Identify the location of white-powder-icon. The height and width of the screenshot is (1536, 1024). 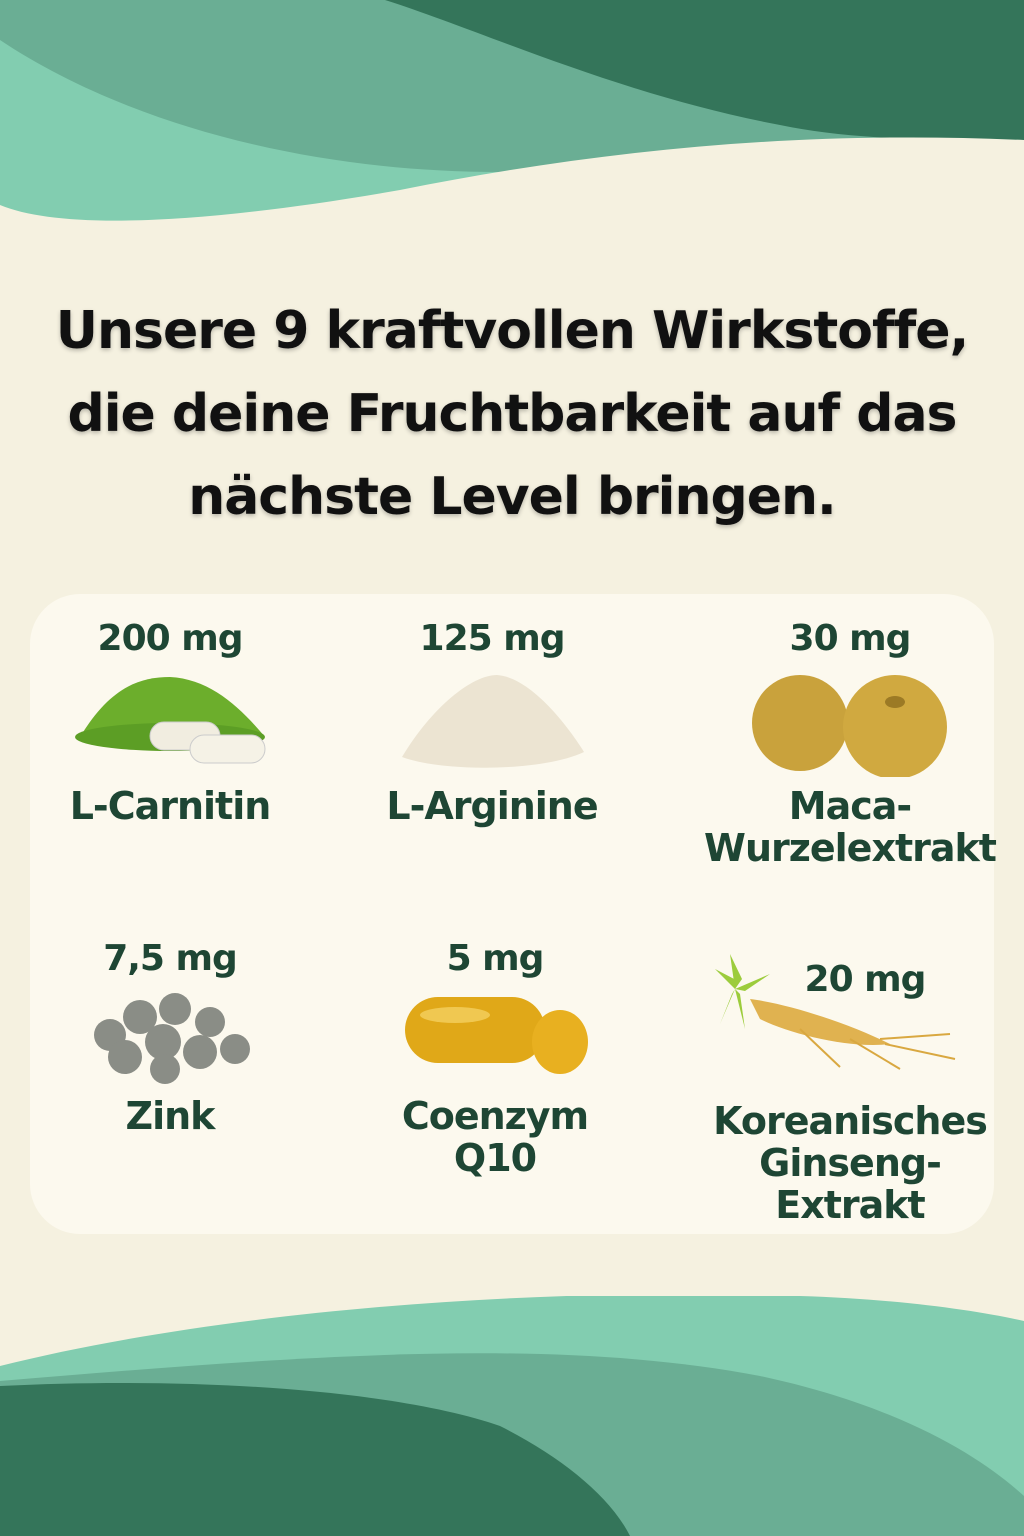
(493, 721).